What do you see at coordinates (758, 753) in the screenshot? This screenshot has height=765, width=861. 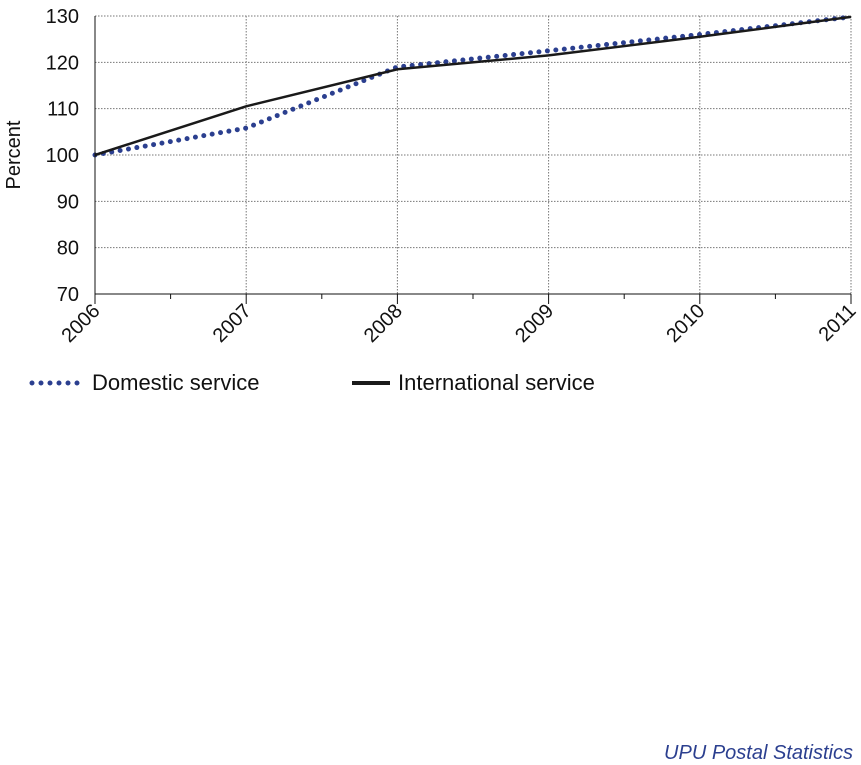 I see `source-note: UPU Postal Statistics` at bounding box center [758, 753].